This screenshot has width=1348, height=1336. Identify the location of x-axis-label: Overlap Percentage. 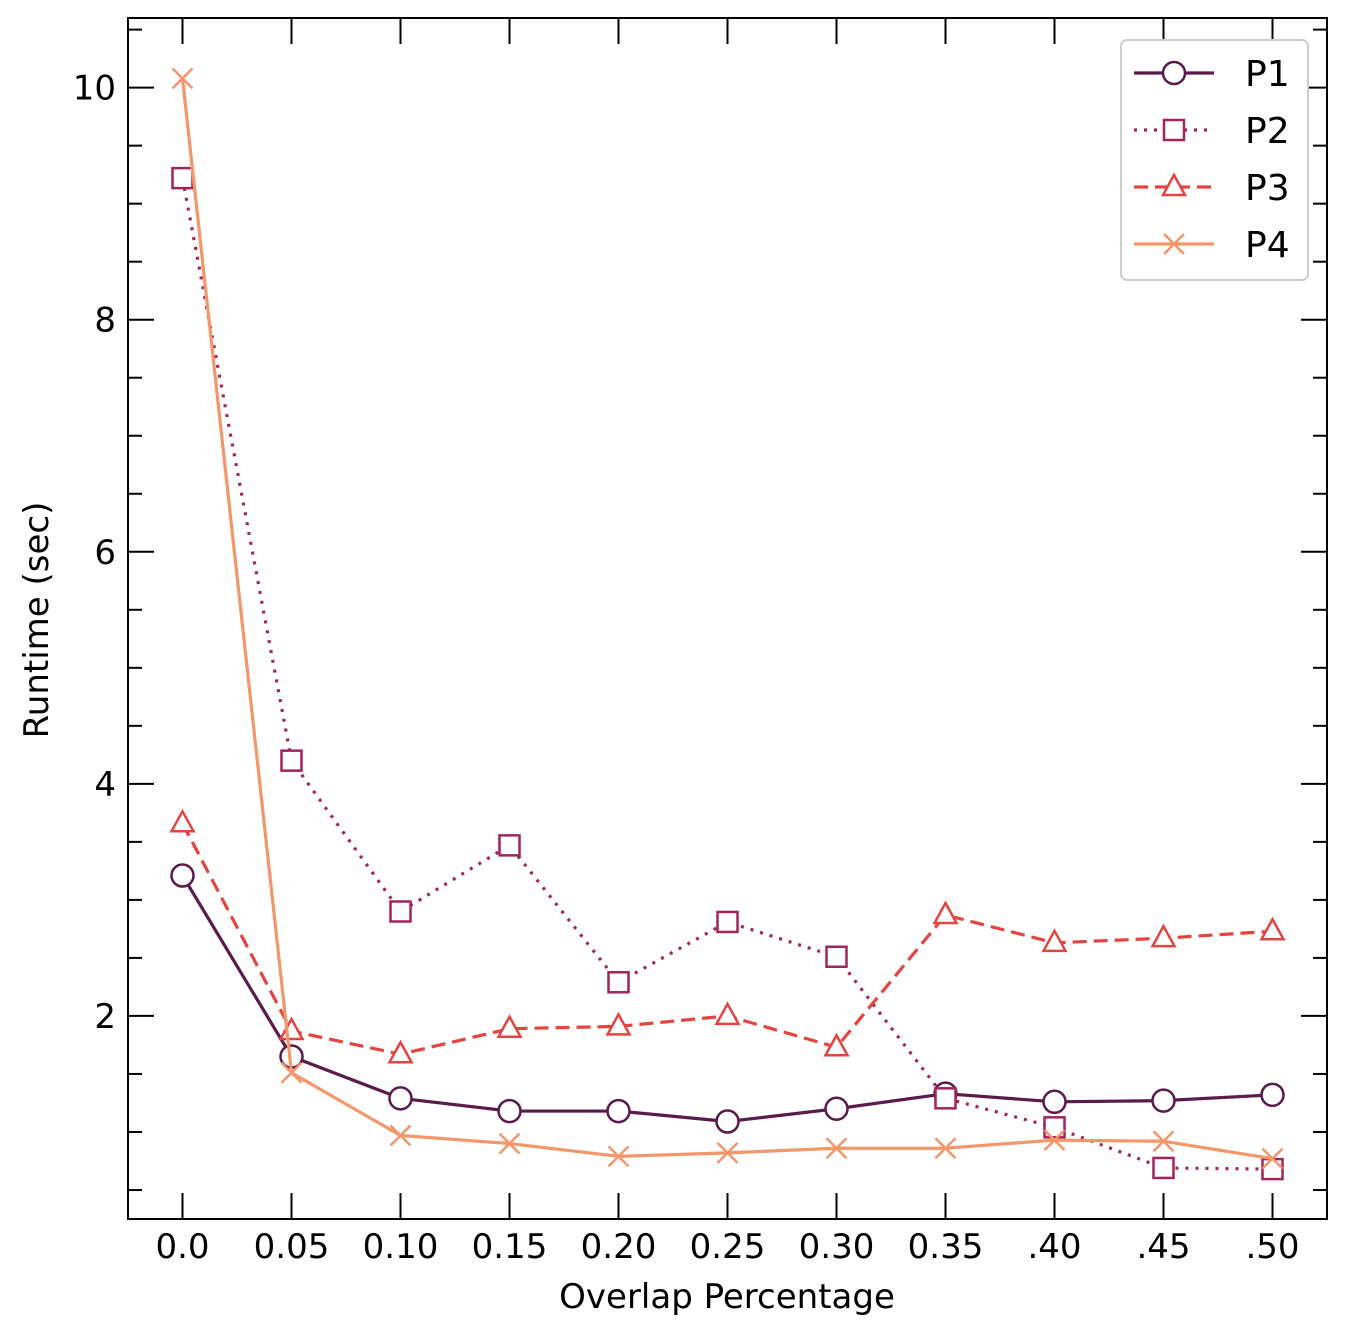
(727, 1297).